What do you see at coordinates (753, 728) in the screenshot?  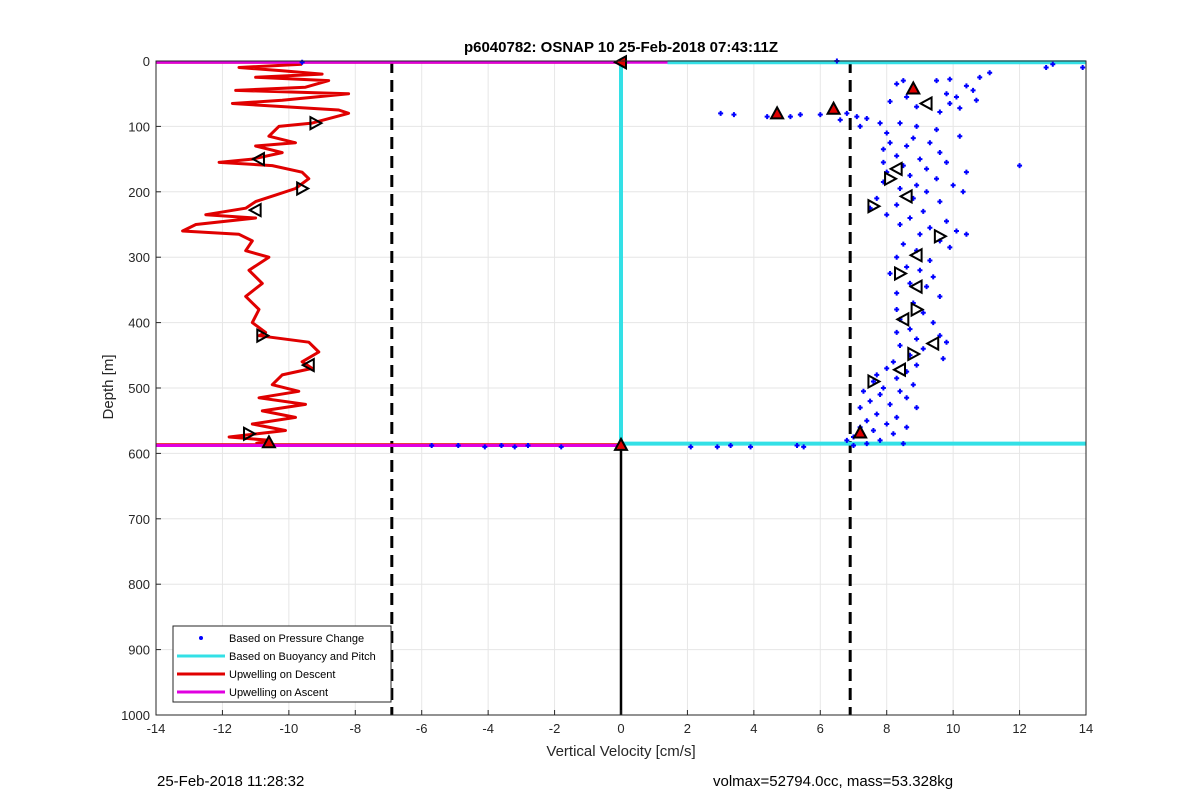 I see `x-tick-label: 4` at bounding box center [753, 728].